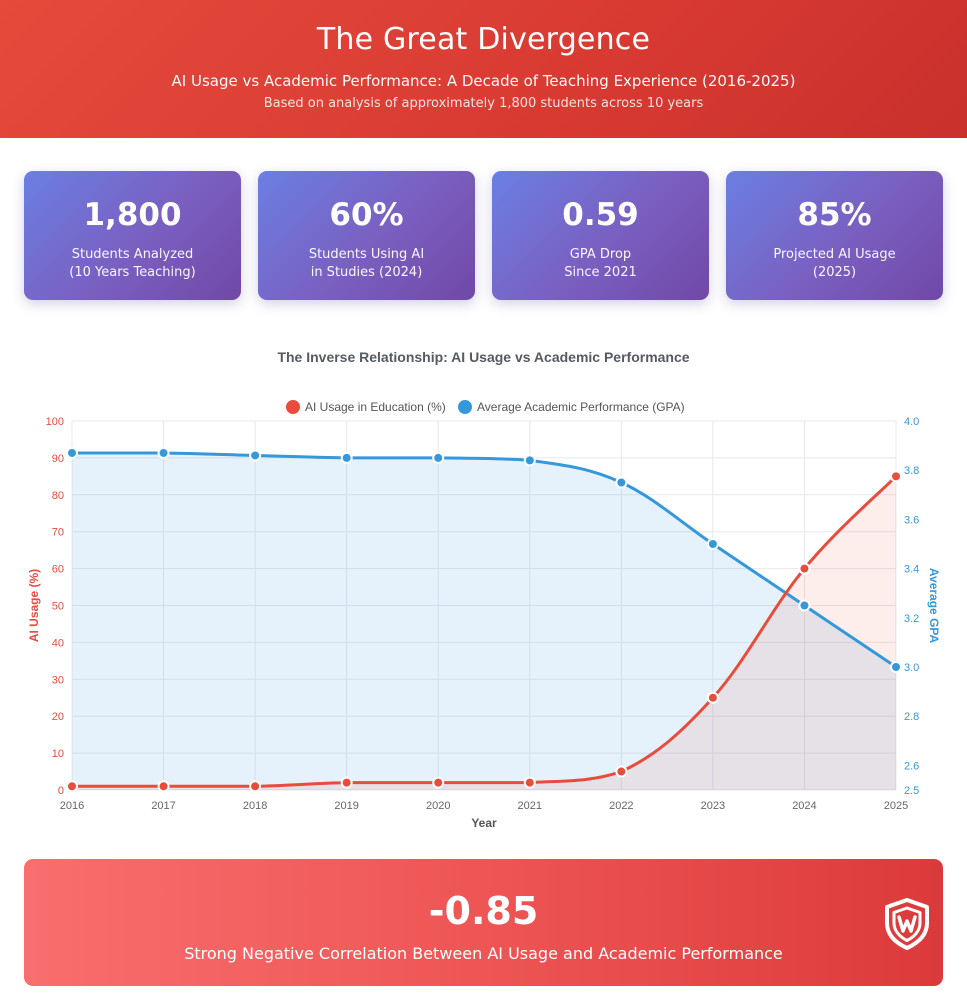 The width and height of the screenshot is (967, 1000). Describe the element at coordinates (483, 39) in the screenshot. I see `page-title: The Great Divergence` at that location.